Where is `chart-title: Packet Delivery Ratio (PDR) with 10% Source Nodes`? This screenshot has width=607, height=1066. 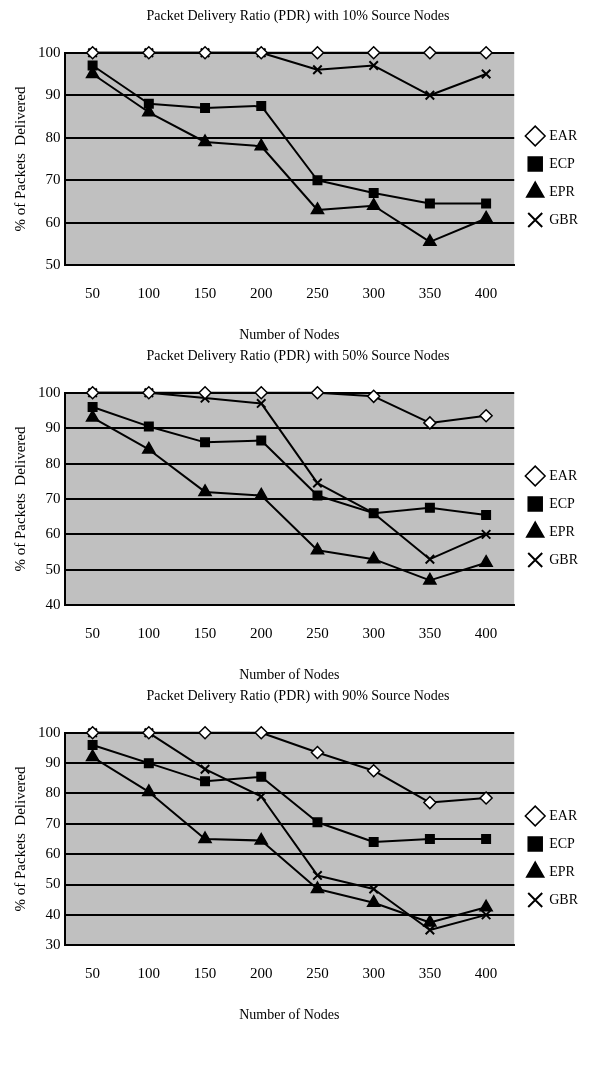
chart-title: Packet Delivery Ratio (PDR) with 10% Source Nodes is located at coordinates (298, 16).